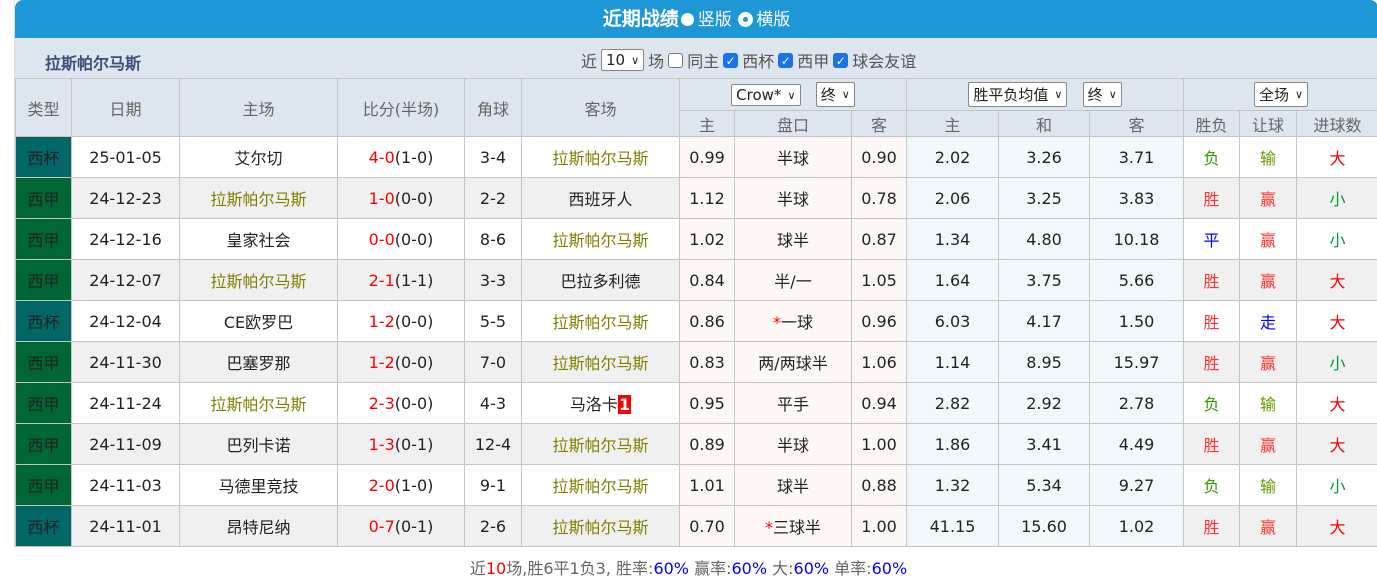  What do you see at coordinates (493, 321) in the screenshot?
I see `corners: 5-5` at bounding box center [493, 321].